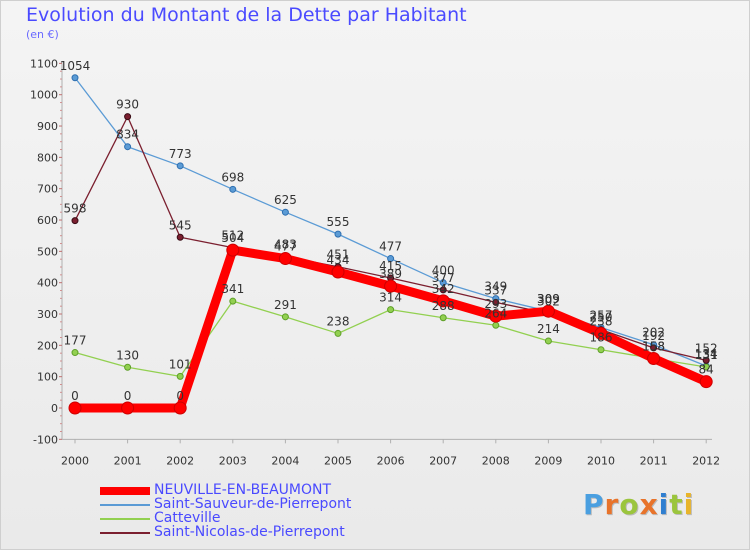  I want to click on data-label: 158, so click(653, 346).